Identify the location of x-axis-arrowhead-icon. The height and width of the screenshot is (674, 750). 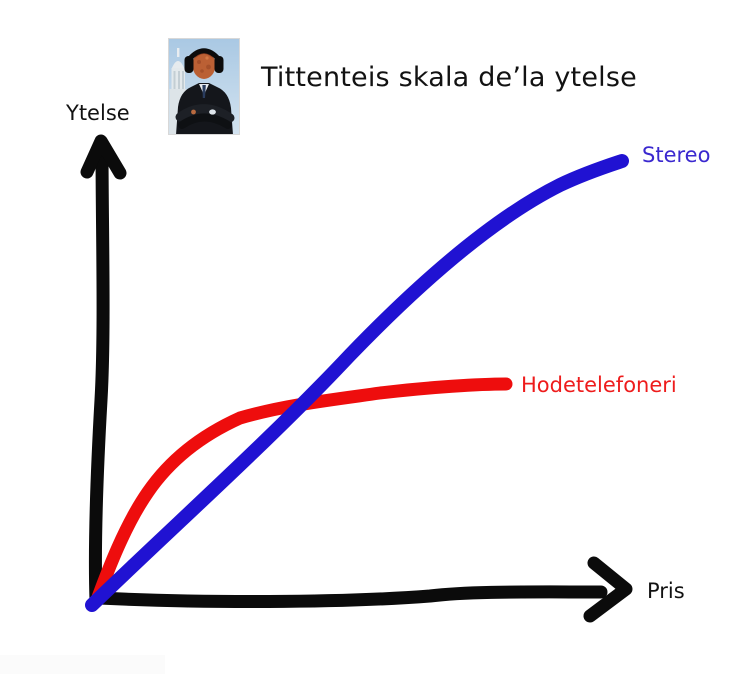
(608, 589).